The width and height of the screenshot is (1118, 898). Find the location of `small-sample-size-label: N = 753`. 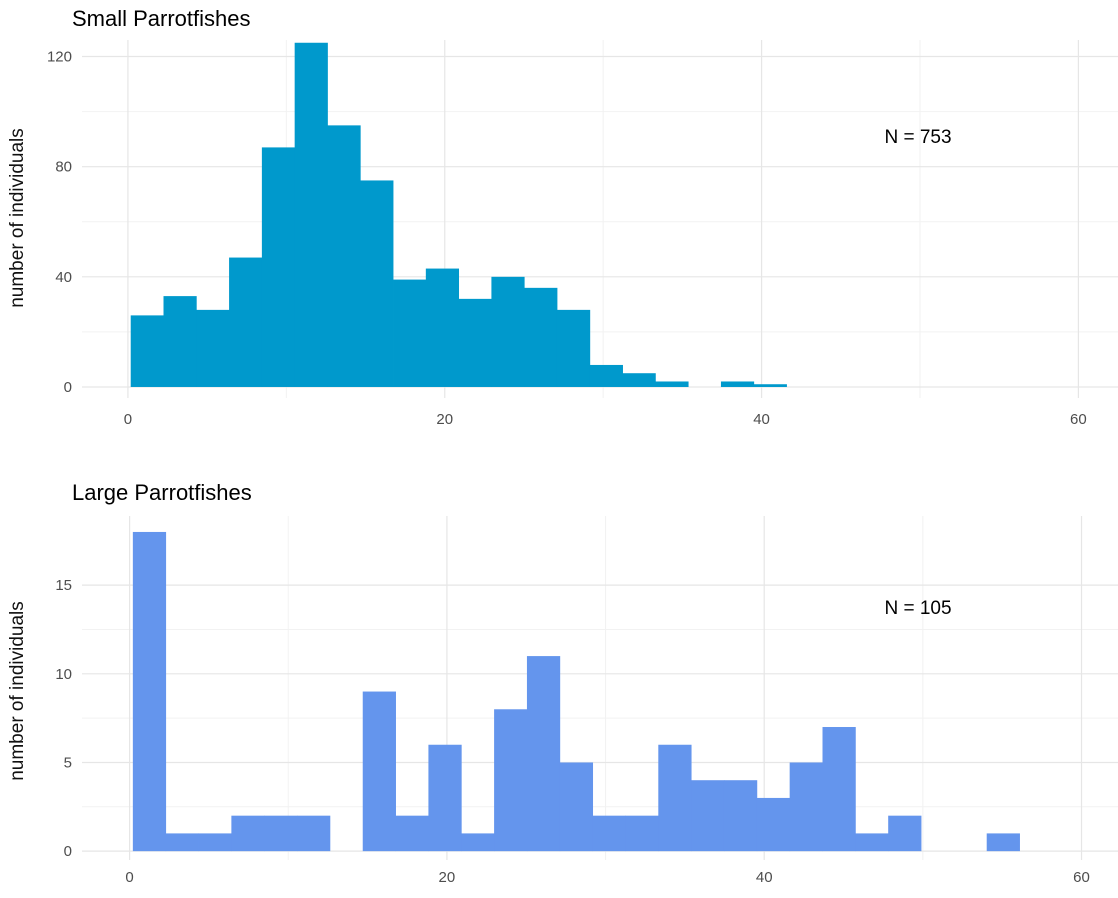

small-sample-size-label: N = 753 is located at coordinates (917, 137).